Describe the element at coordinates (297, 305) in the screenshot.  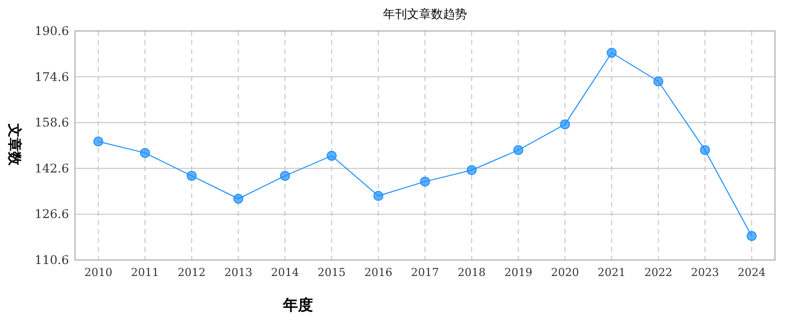
I see `x-axis-title: 年度` at that location.